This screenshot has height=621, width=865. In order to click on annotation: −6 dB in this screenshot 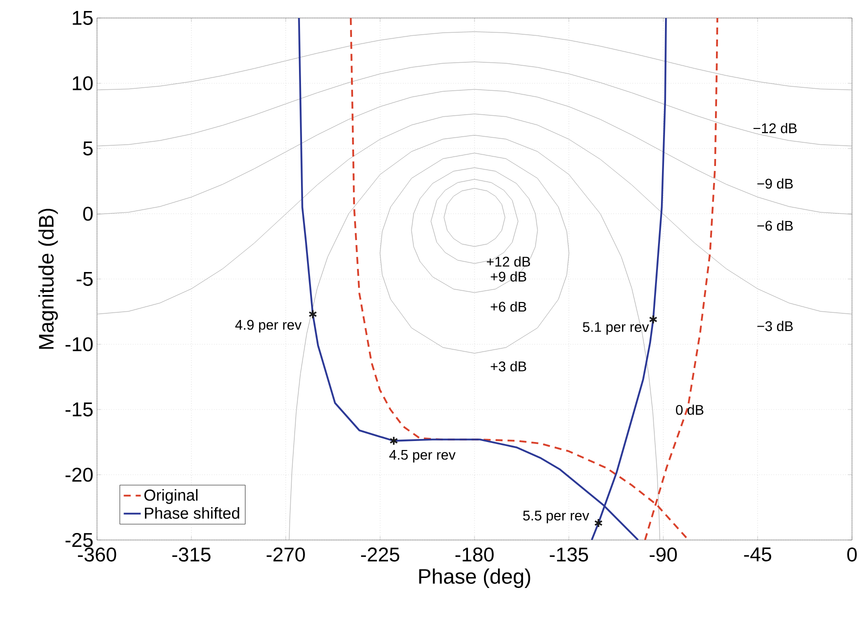, I will do `click(775, 225)`.